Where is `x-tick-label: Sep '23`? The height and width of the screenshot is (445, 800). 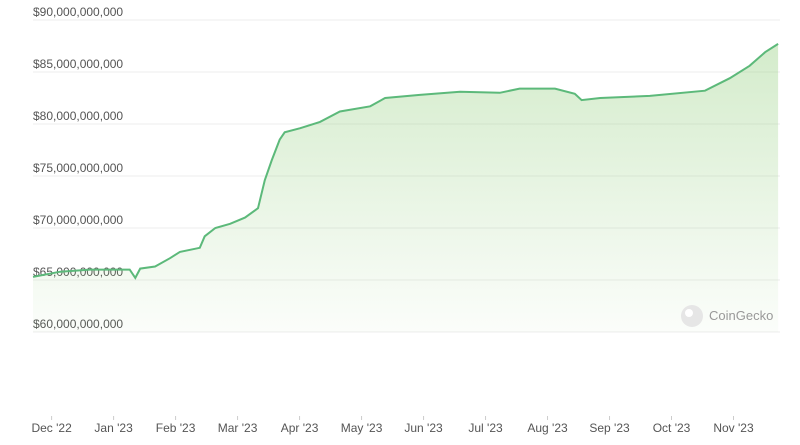 x-tick-label: Sep '23 is located at coordinates (609, 428).